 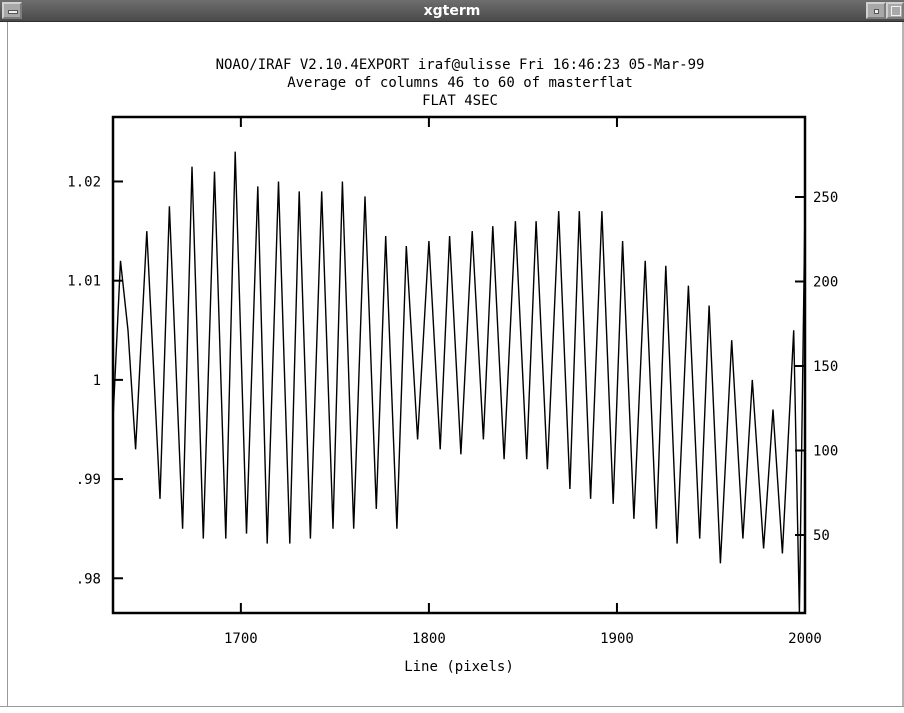 What do you see at coordinates (4, 367) in the screenshot?
I see `window-left-border` at bounding box center [4, 367].